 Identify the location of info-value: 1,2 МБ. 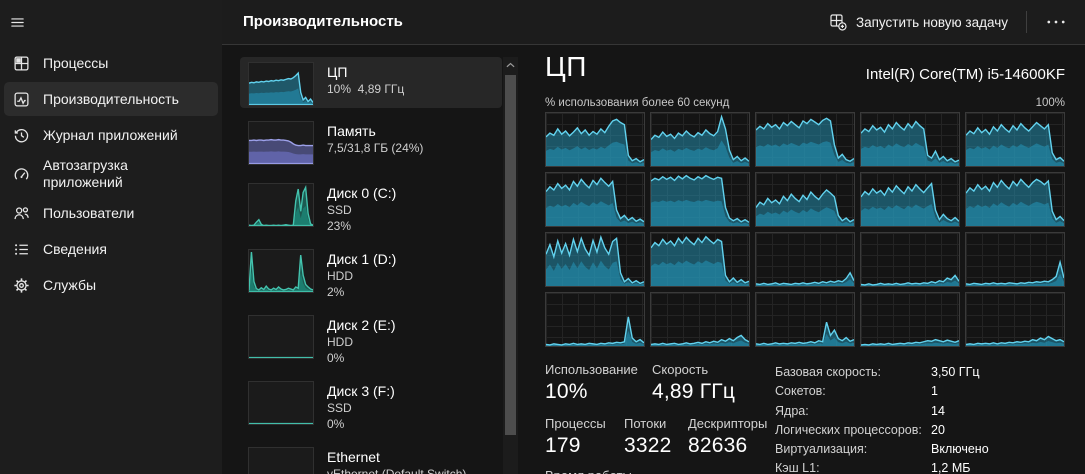
(951, 467).